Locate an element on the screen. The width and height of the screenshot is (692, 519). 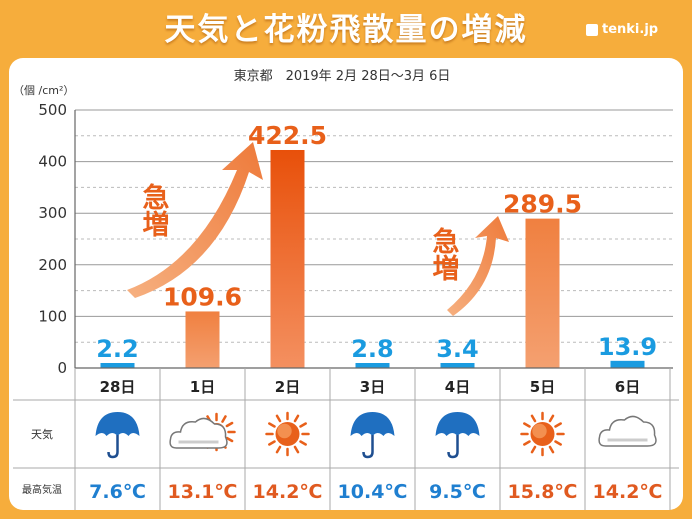
cloud-icon is located at coordinates (627, 431).